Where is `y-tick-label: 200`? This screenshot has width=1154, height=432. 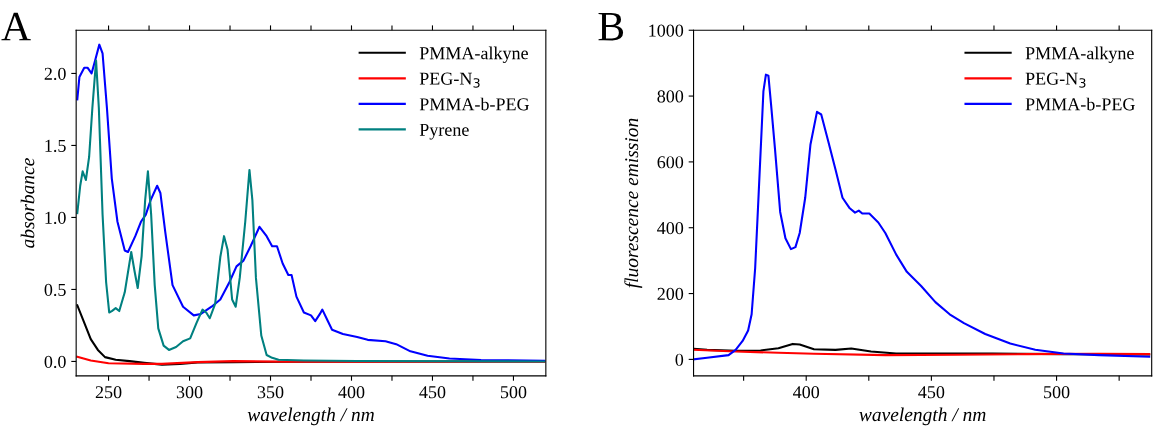 y-tick-label: 200 is located at coordinates (670, 293).